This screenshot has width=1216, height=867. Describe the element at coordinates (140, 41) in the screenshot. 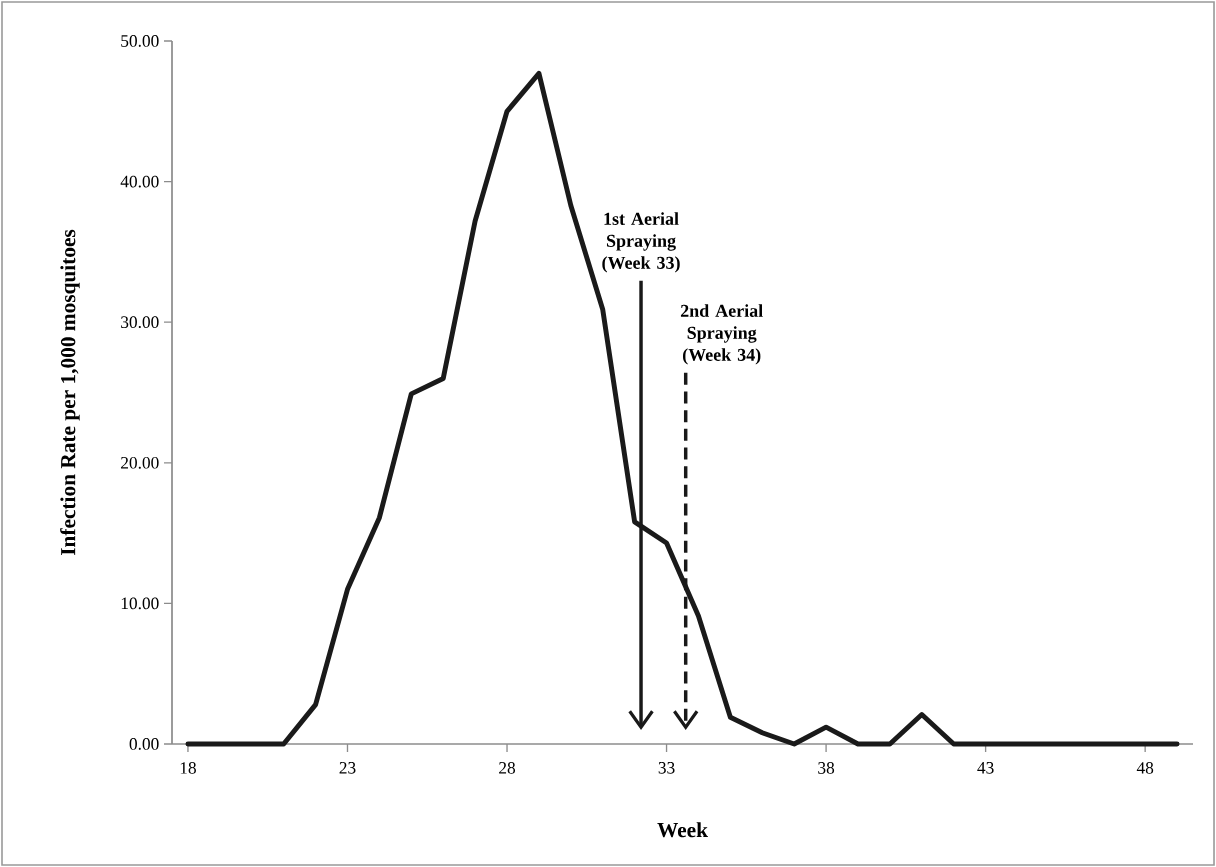

I see `y-tick-label: 50.00` at that location.